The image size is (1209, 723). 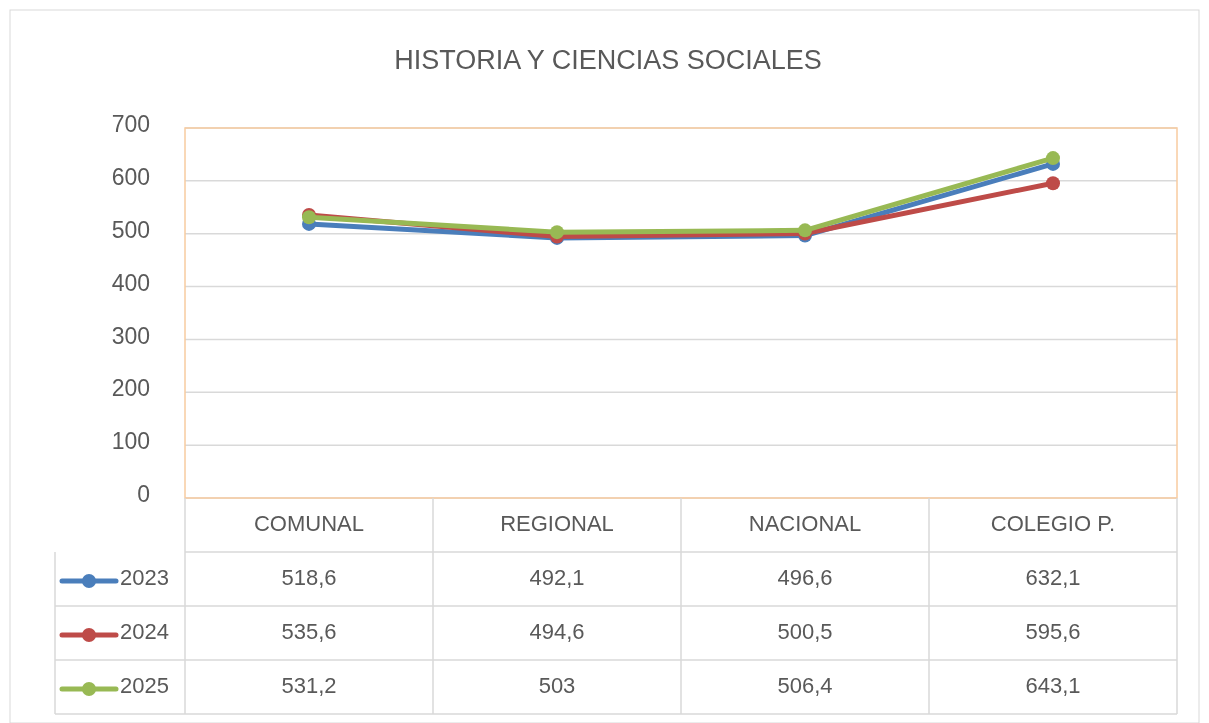 I want to click on y-tick-label: 500, so click(x=130, y=229).